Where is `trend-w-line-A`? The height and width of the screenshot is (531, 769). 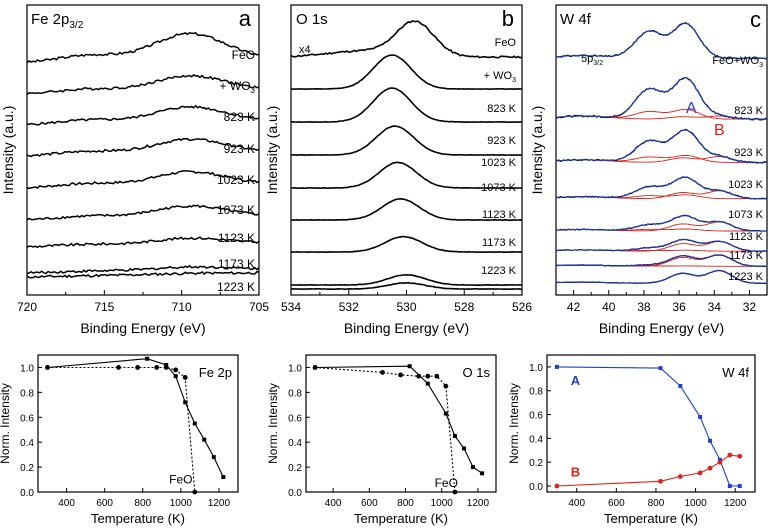 trend-w-line-A is located at coordinates (648, 426).